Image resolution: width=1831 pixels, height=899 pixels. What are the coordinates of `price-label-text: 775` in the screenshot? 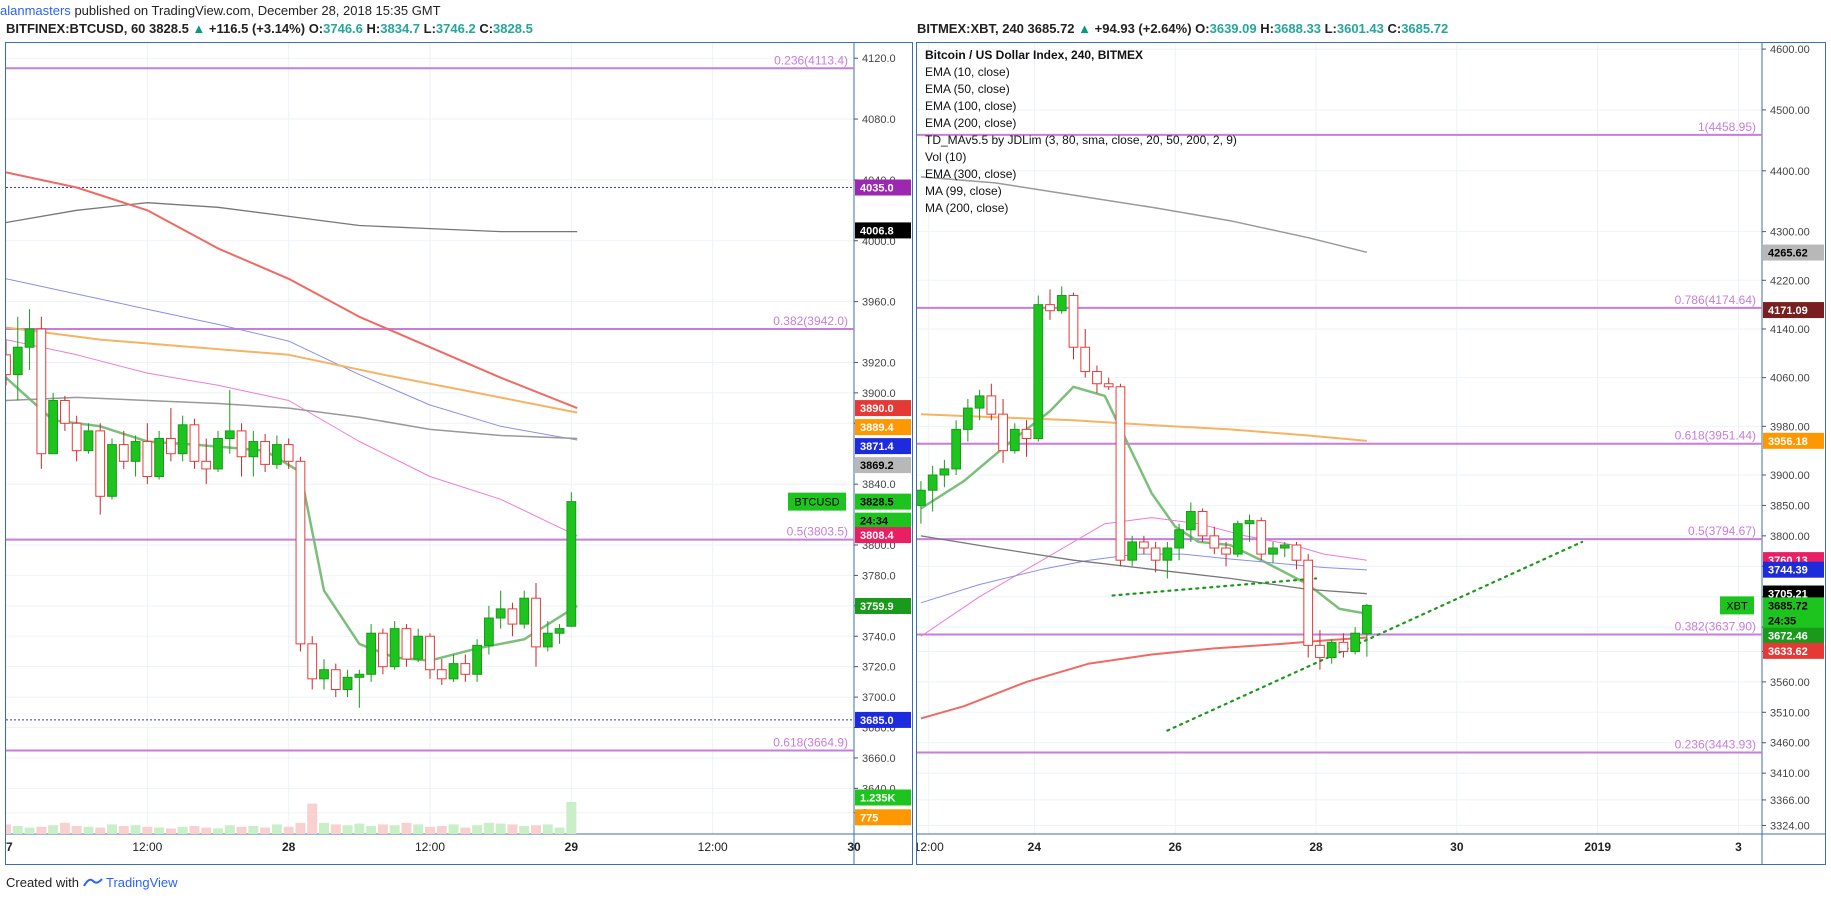 It's located at (869, 818).